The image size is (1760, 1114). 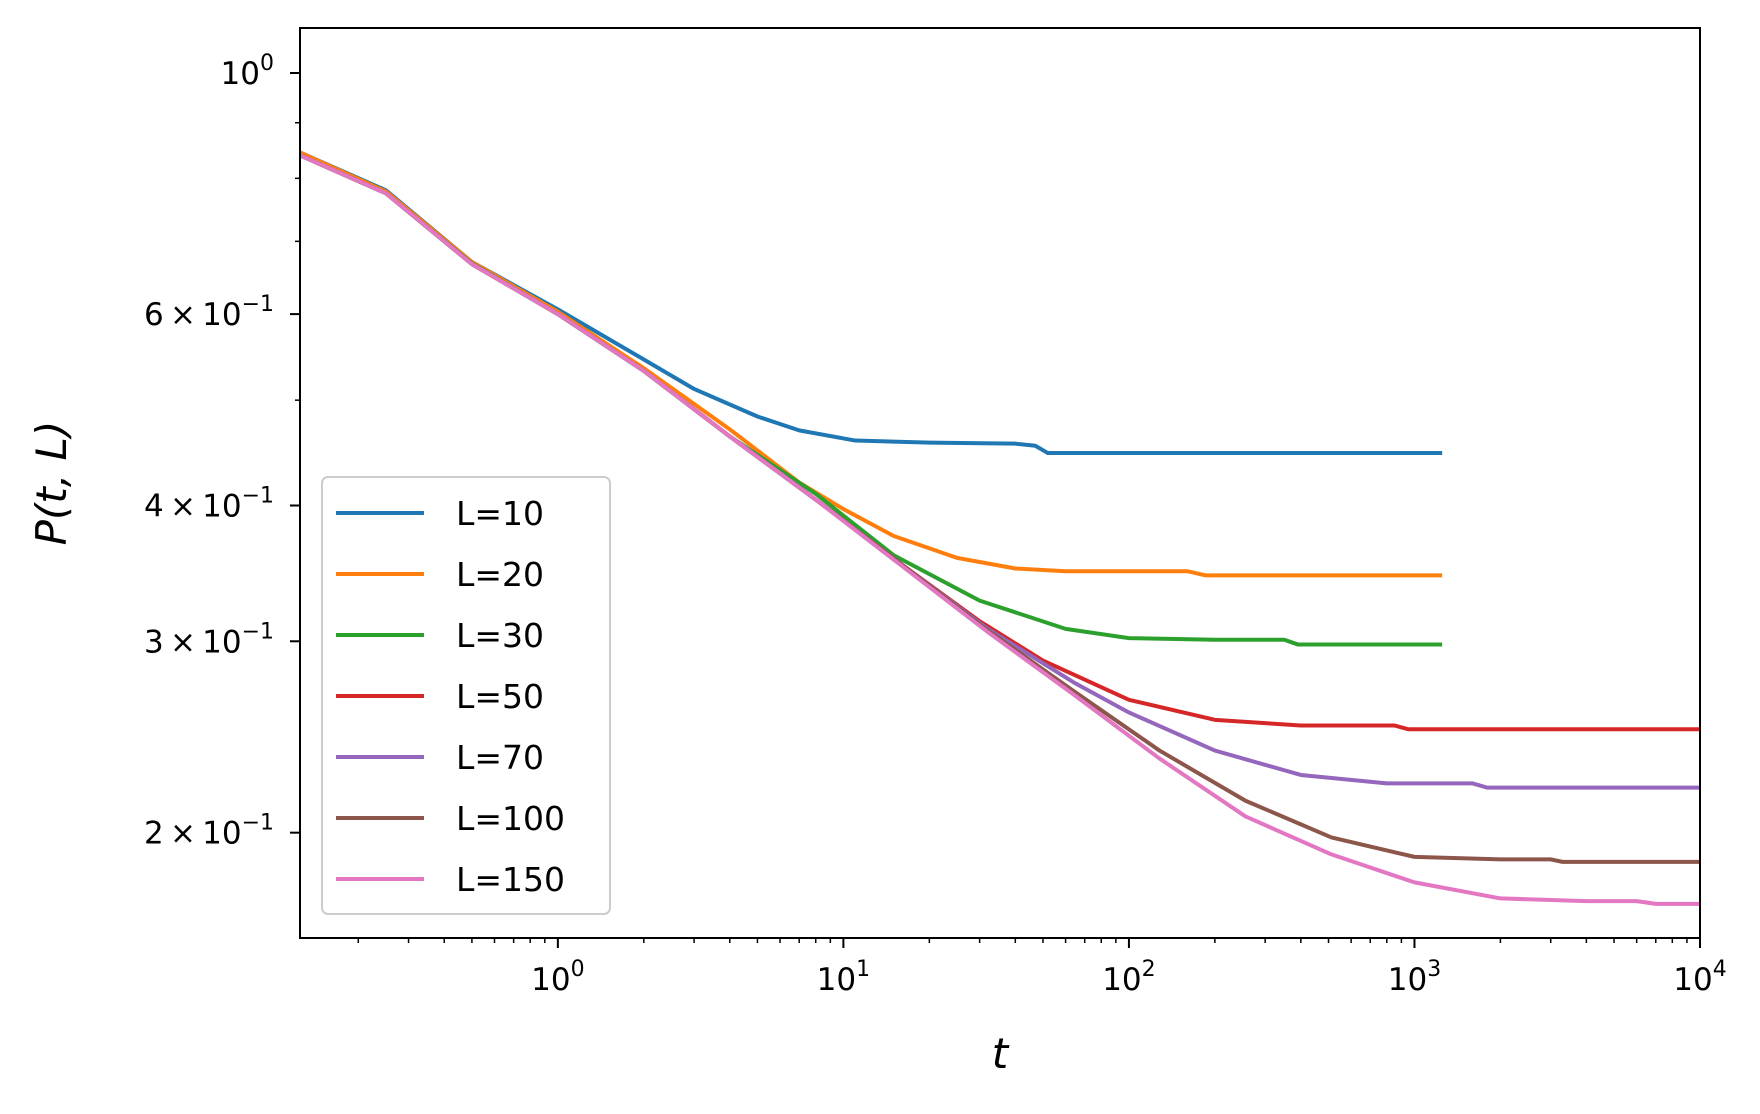 What do you see at coordinates (1414, 977) in the screenshot?
I see `x-tick-label: 10³` at bounding box center [1414, 977].